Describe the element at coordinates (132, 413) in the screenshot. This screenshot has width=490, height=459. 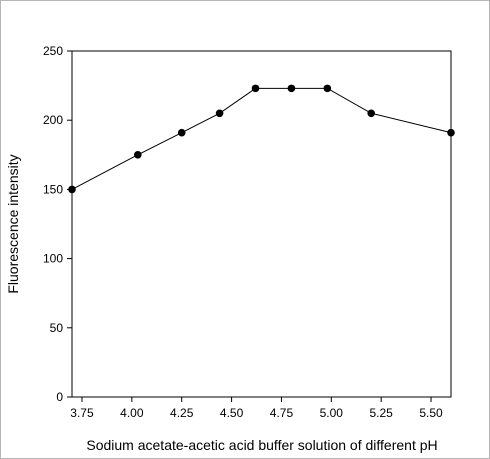
I see `x-tick-label: 4.00` at that location.